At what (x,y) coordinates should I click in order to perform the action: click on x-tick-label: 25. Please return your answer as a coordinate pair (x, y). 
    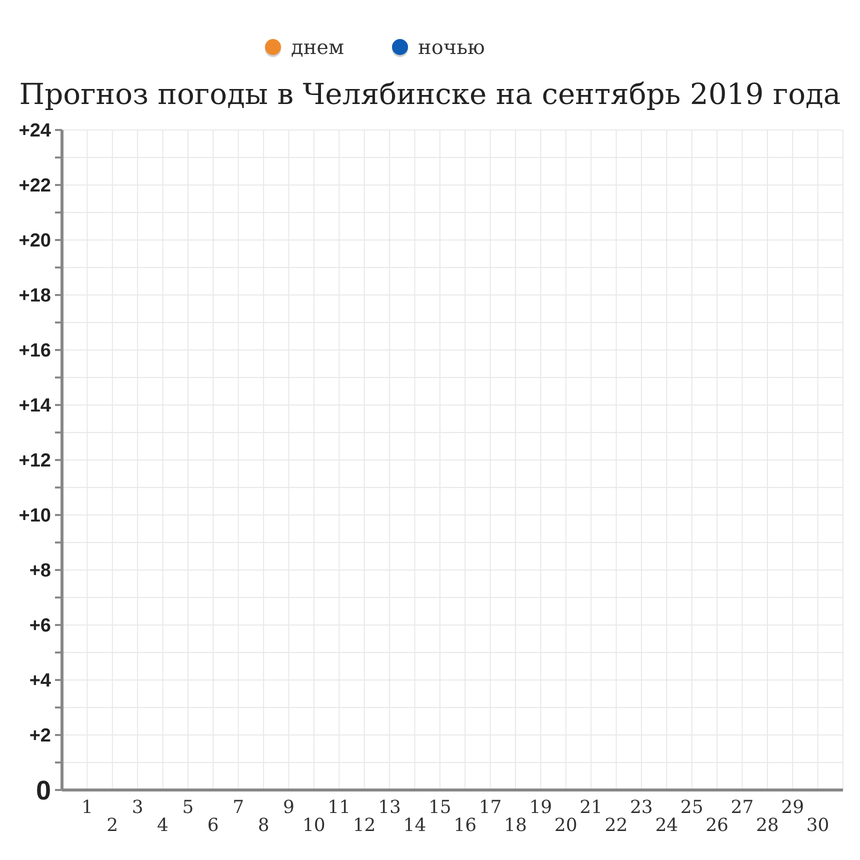
    Looking at the image, I should click on (692, 807).